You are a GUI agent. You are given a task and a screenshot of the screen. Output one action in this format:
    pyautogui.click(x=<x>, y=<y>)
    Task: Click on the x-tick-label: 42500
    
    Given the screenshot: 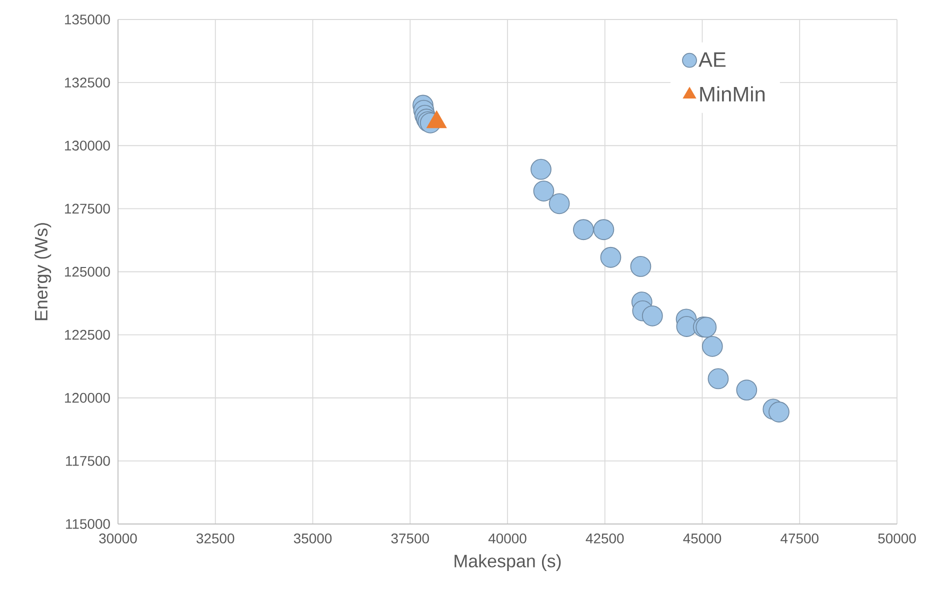 What is the action you would take?
    pyautogui.click(x=605, y=539)
    